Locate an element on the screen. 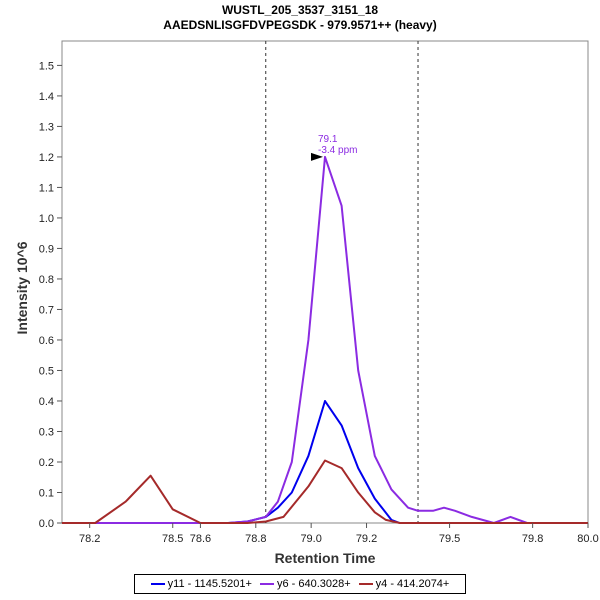  legend-item-1: y11 - 1145.5201+ is located at coordinates (201, 584).